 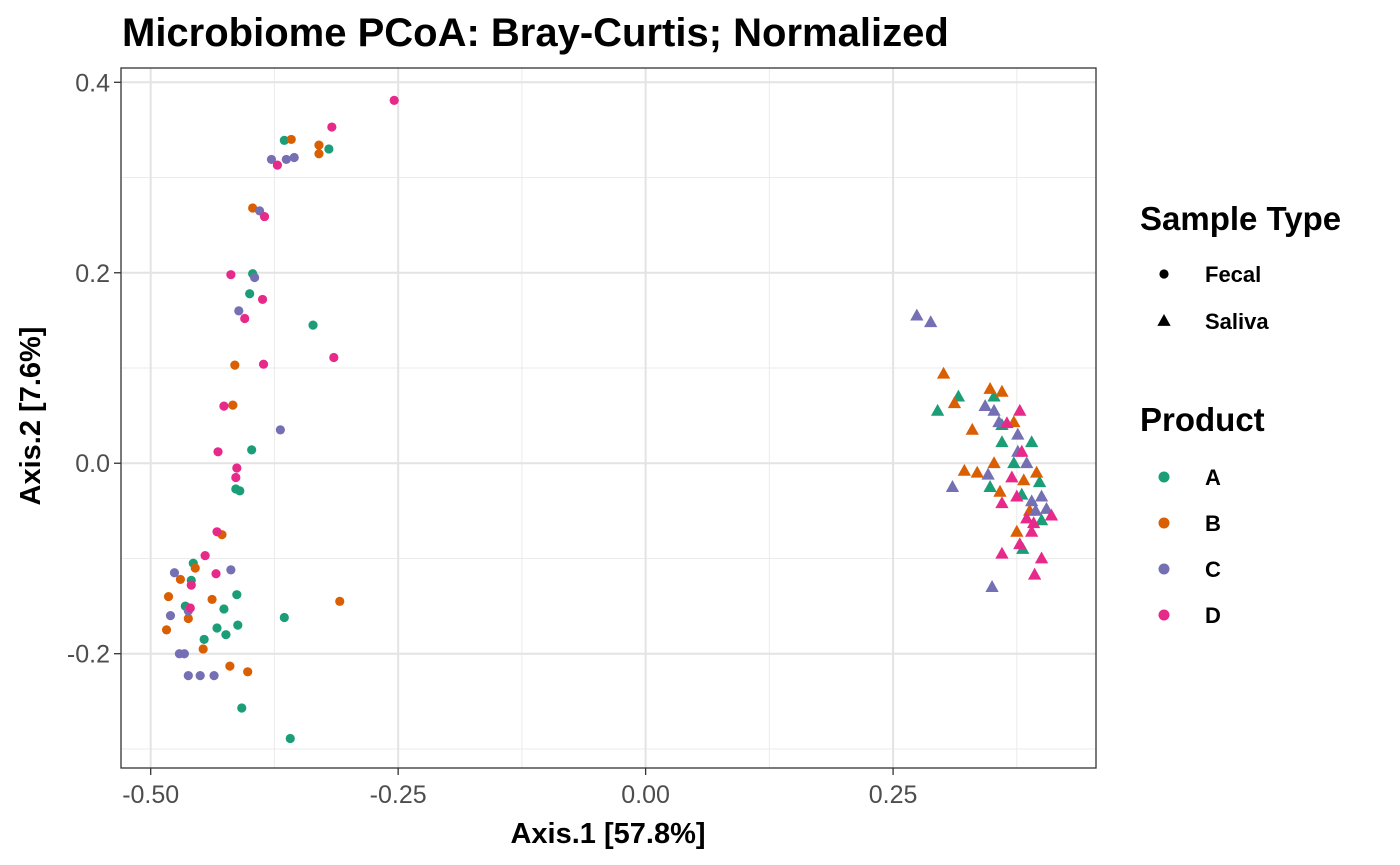 I want to click on legend-key-product-b, so click(x=1164, y=523).